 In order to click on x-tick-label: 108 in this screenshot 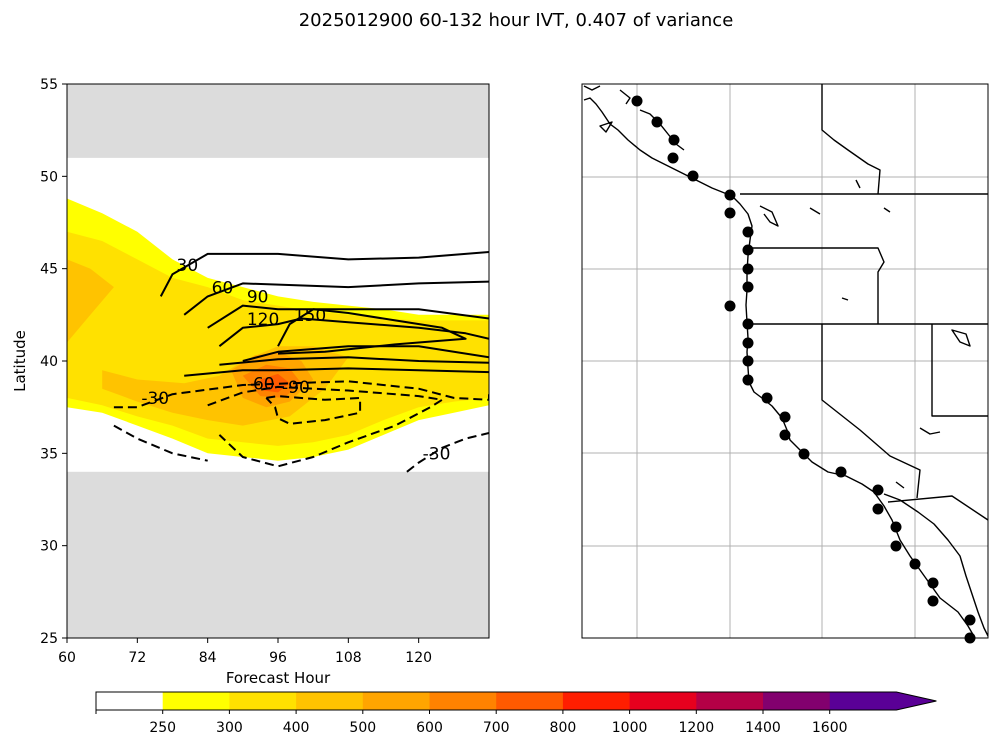, I will do `click(348, 658)`.